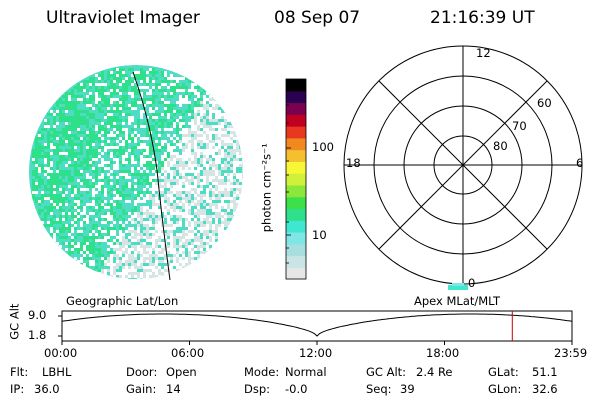  What do you see at coordinates (571, 353) in the screenshot?
I see `orbit-time-4: 23:59` at bounding box center [571, 353].